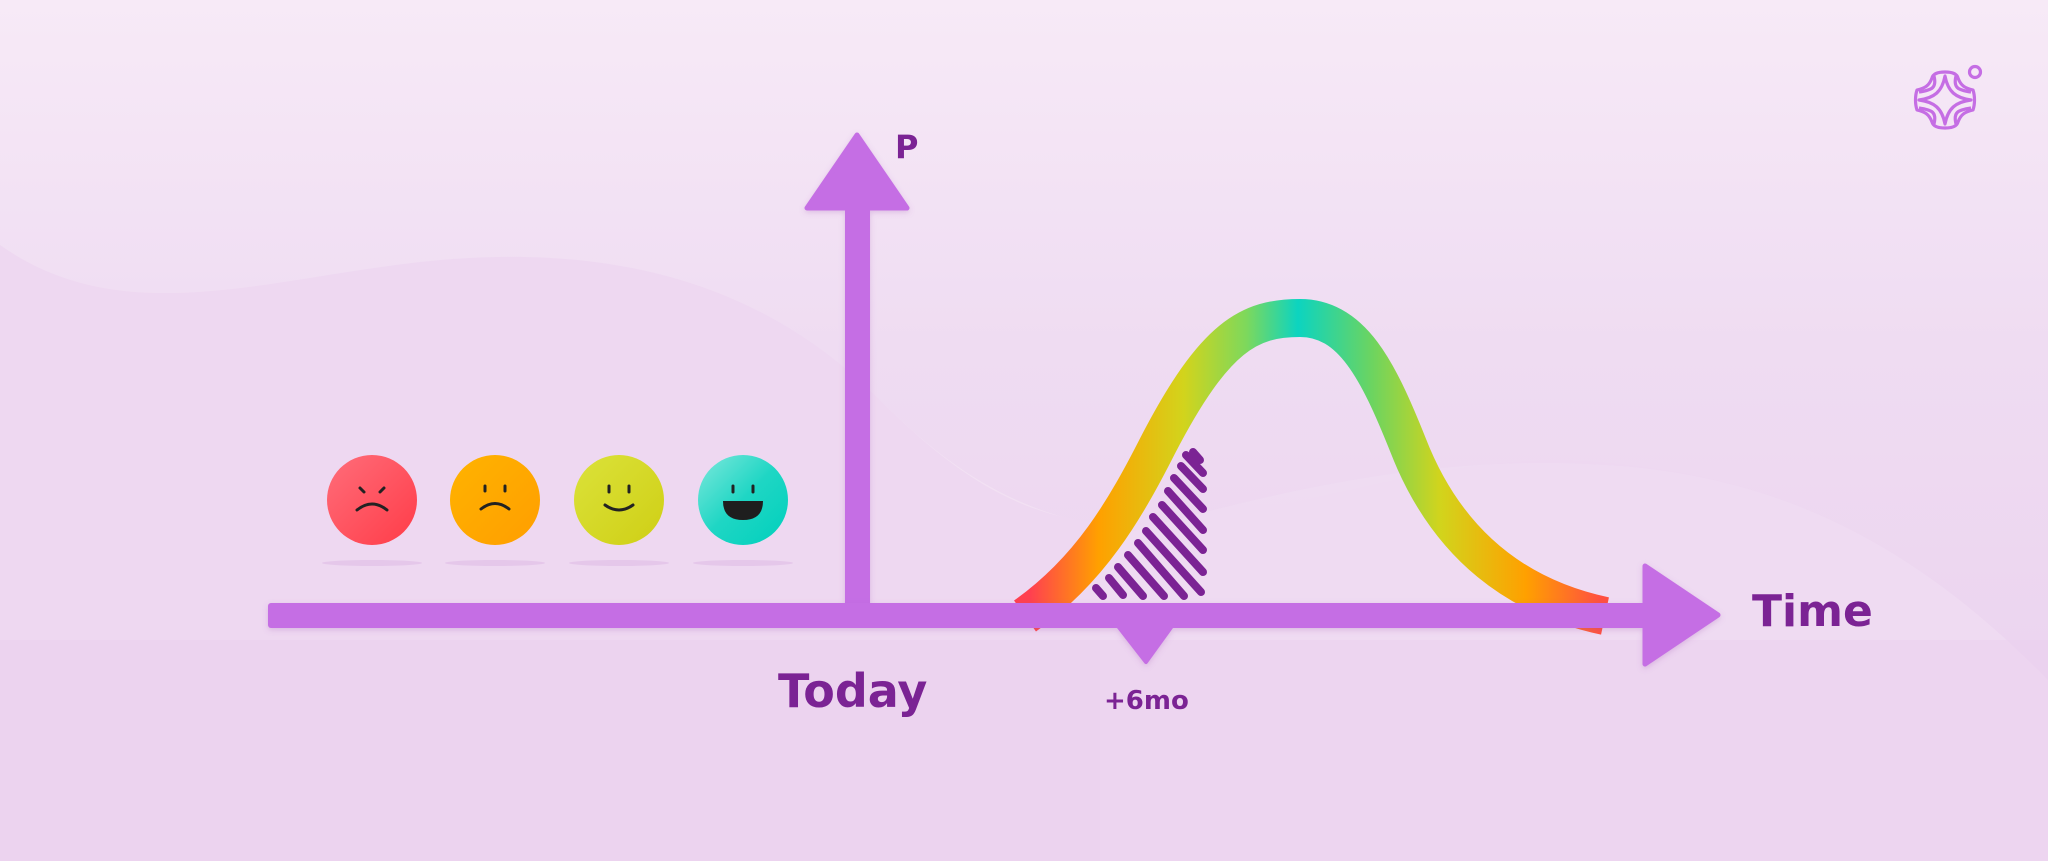  What do you see at coordinates (1149, 524) in the screenshot?
I see `hatched-probability-area` at bounding box center [1149, 524].